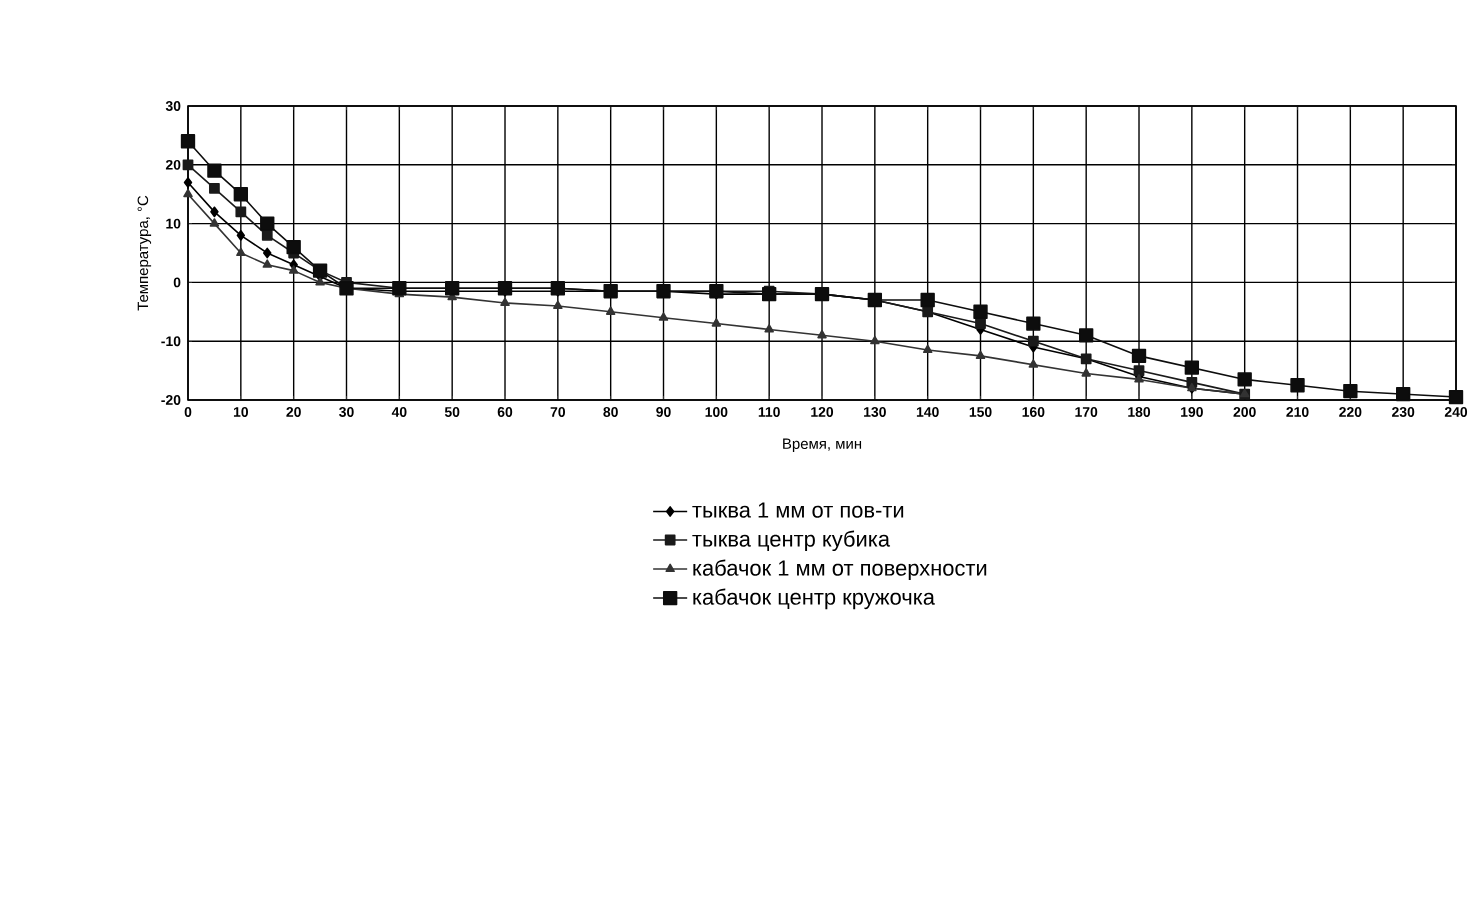 Image resolution: width=1468 pixels, height=908 pixels. What do you see at coordinates (814, 599) in the screenshot?
I see `legend-label: кабачок центр кружочка` at bounding box center [814, 599].